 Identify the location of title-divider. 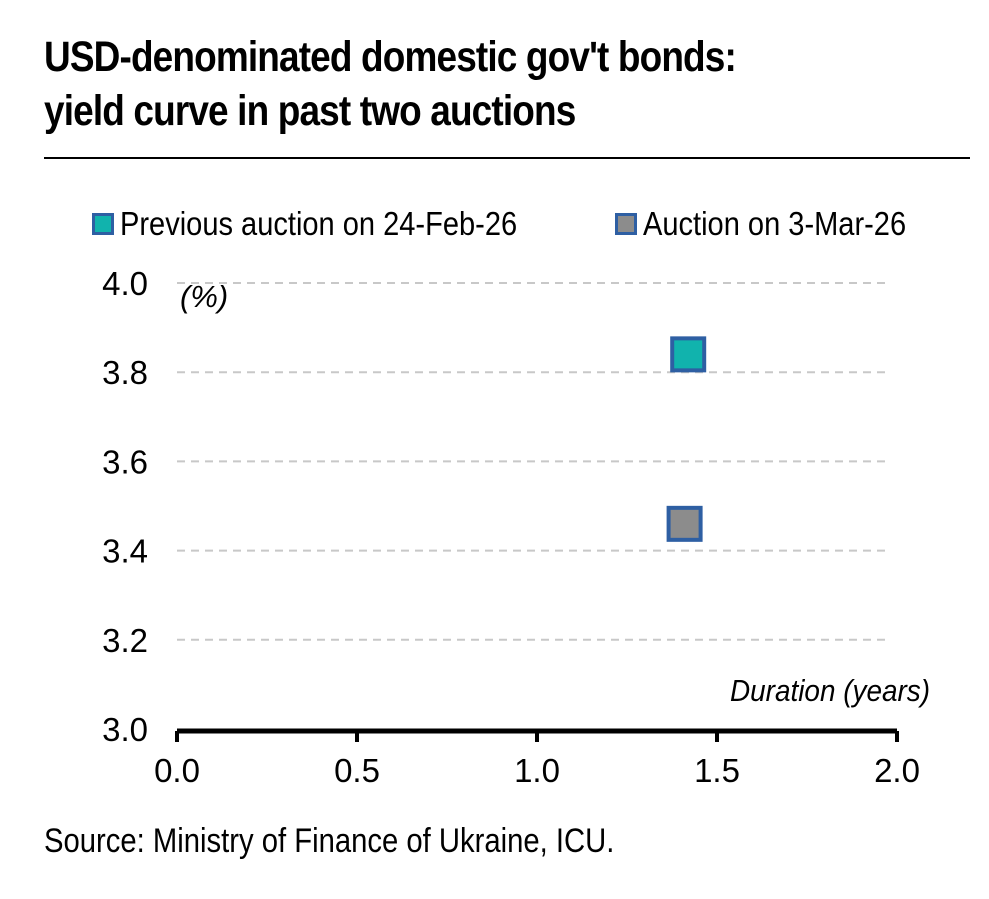
(507, 158).